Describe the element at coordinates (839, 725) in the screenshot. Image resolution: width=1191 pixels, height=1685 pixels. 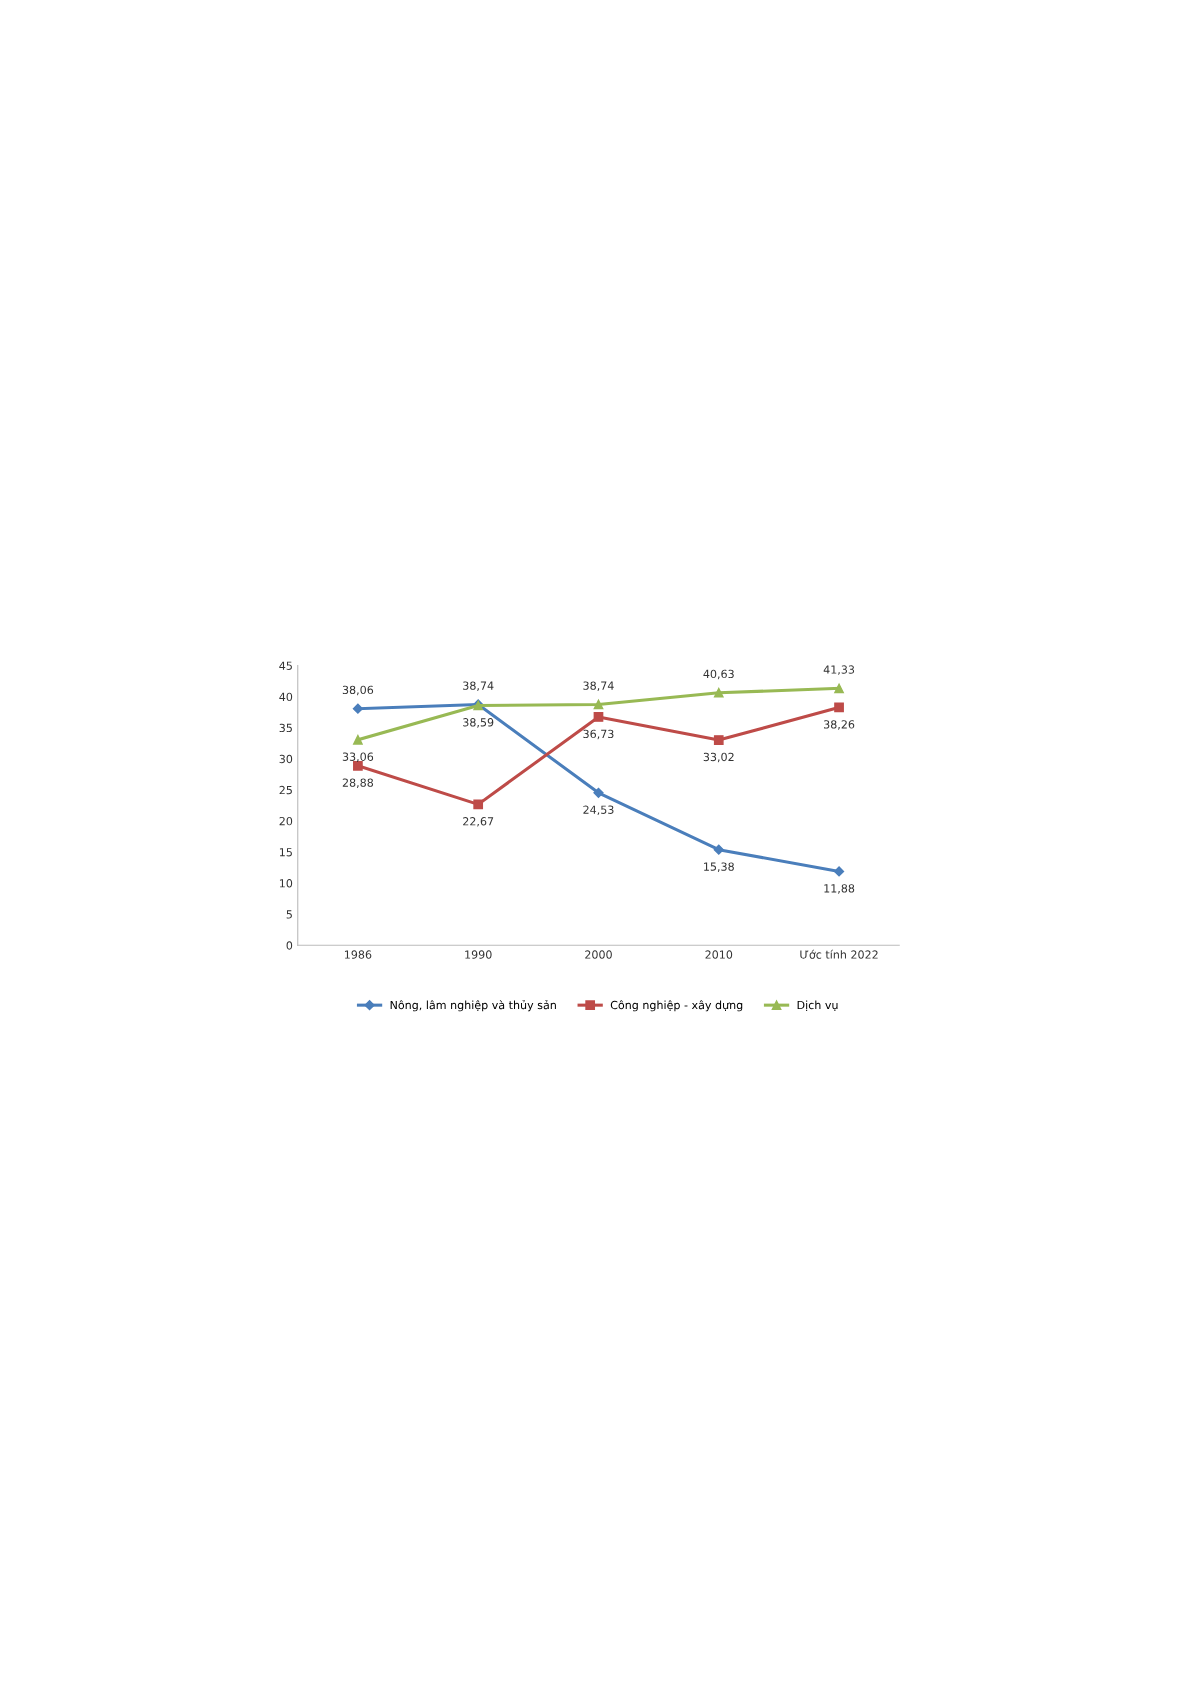
I see `data-label: 38,26` at that location.